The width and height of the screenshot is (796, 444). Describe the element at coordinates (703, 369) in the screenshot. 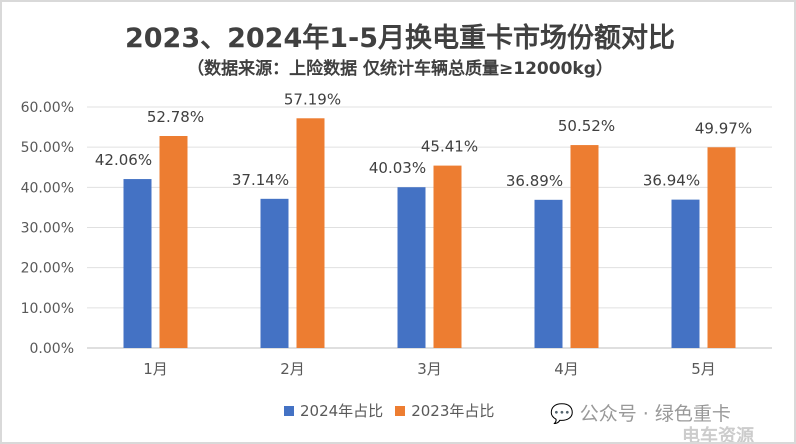

I see `x-tick-label: 5月` at that location.